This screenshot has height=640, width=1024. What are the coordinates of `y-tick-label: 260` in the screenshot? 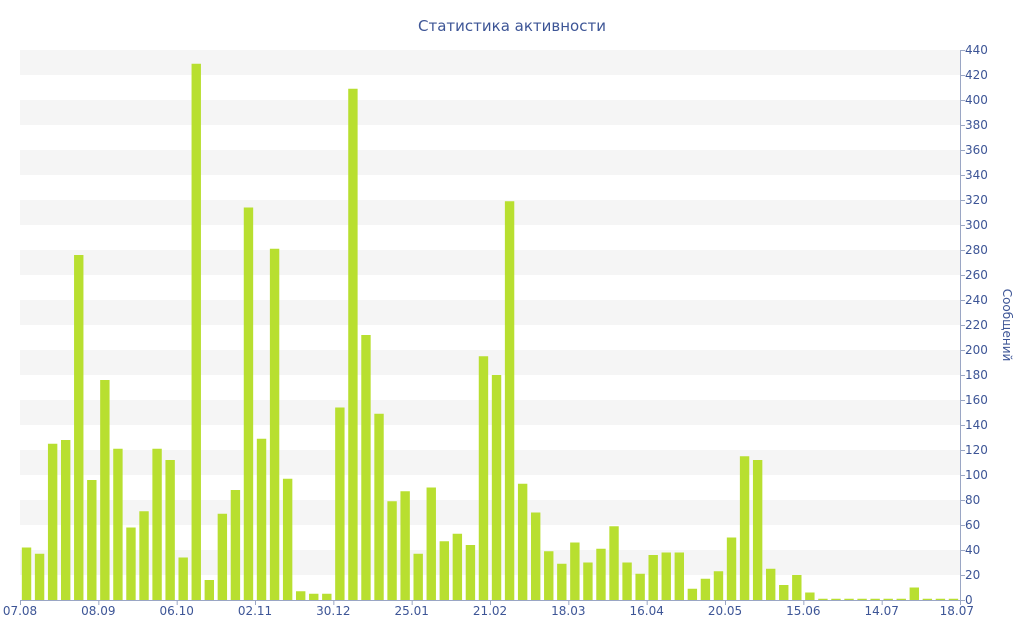 It's located at (976, 275).